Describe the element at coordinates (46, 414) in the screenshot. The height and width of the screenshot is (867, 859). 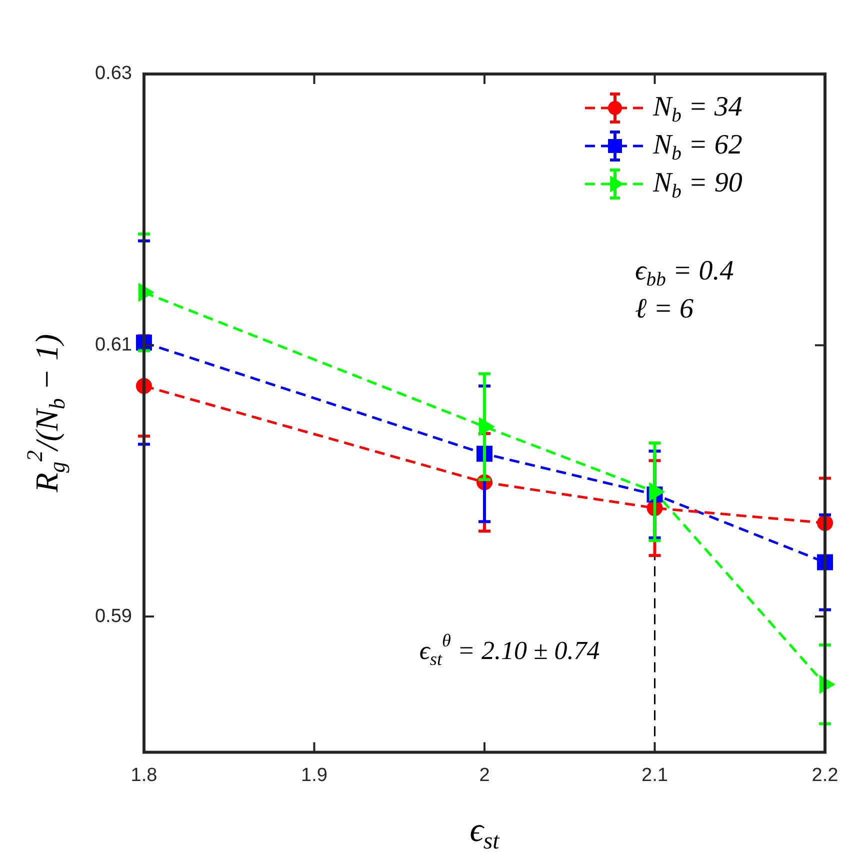
I see `y-axis-title: Rg2/(Nb − 1)` at that location.